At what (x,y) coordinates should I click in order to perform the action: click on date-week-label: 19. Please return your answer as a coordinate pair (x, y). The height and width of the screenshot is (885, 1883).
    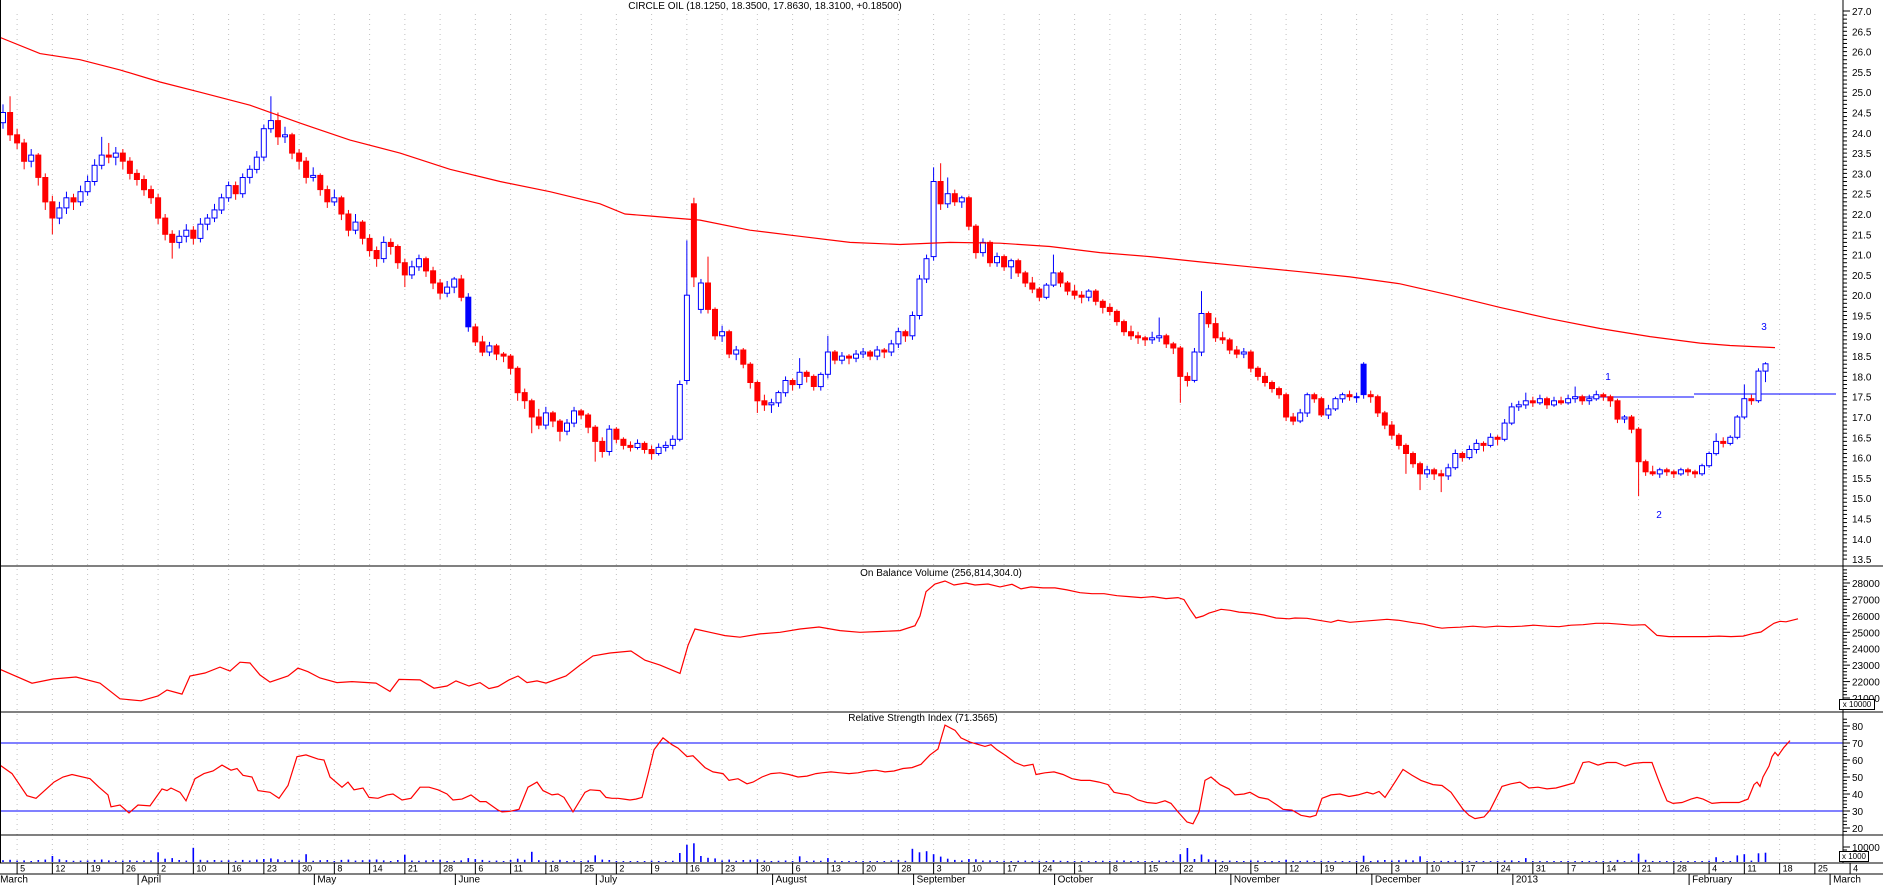
    Looking at the image, I should click on (96, 869).